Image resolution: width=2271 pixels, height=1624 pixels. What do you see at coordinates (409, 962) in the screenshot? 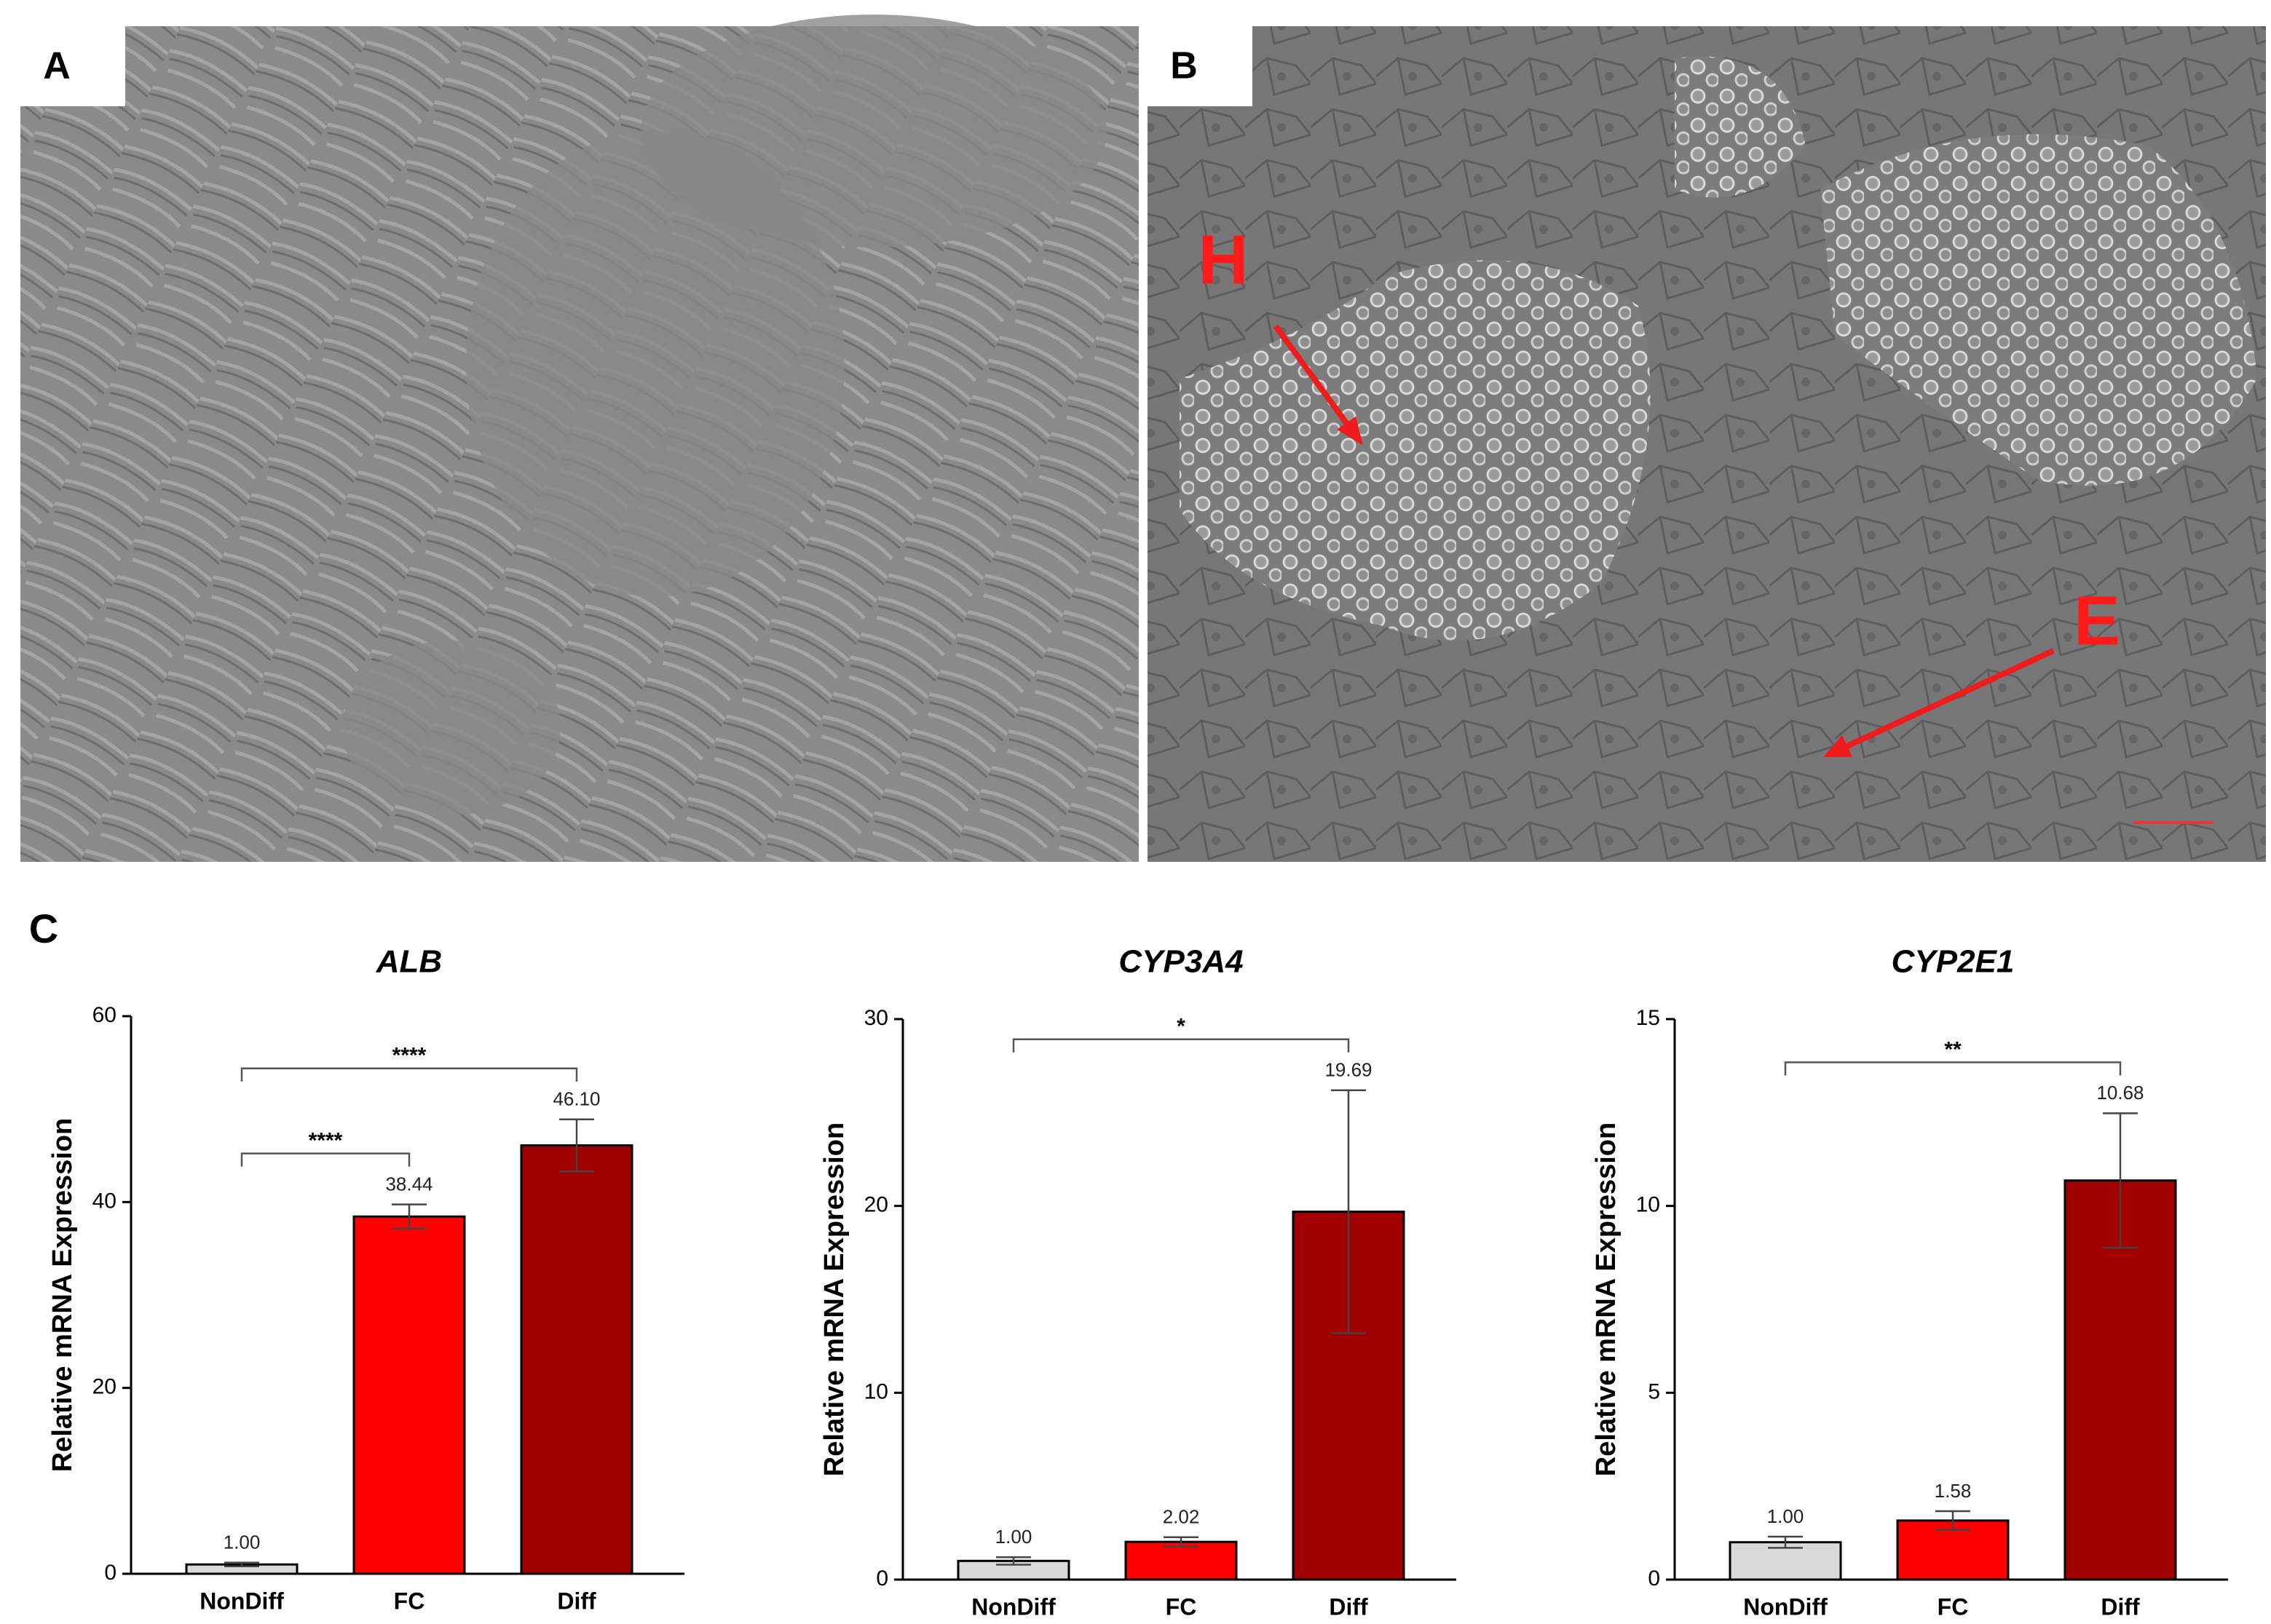
I see `chart-title: ALB` at bounding box center [409, 962].